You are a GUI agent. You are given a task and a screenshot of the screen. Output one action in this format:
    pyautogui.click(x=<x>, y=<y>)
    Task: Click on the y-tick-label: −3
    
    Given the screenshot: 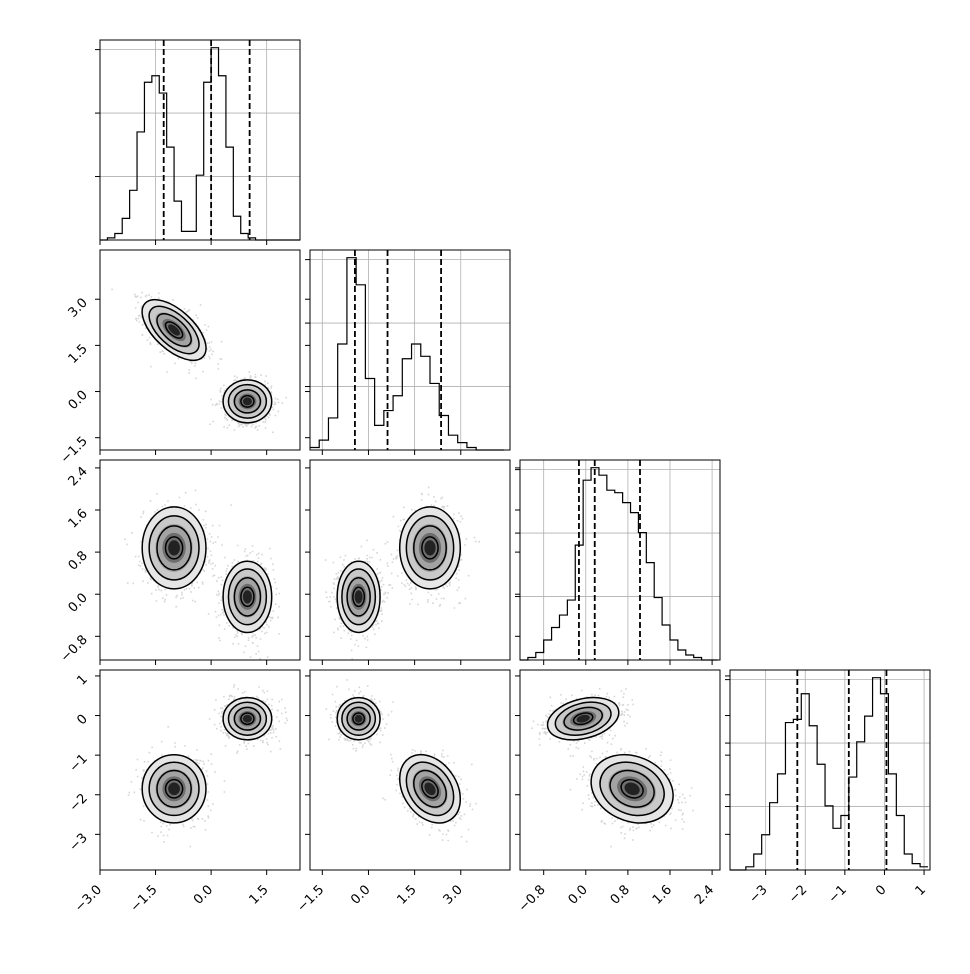 What is the action you would take?
    pyautogui.click(x=79, y=843)
    